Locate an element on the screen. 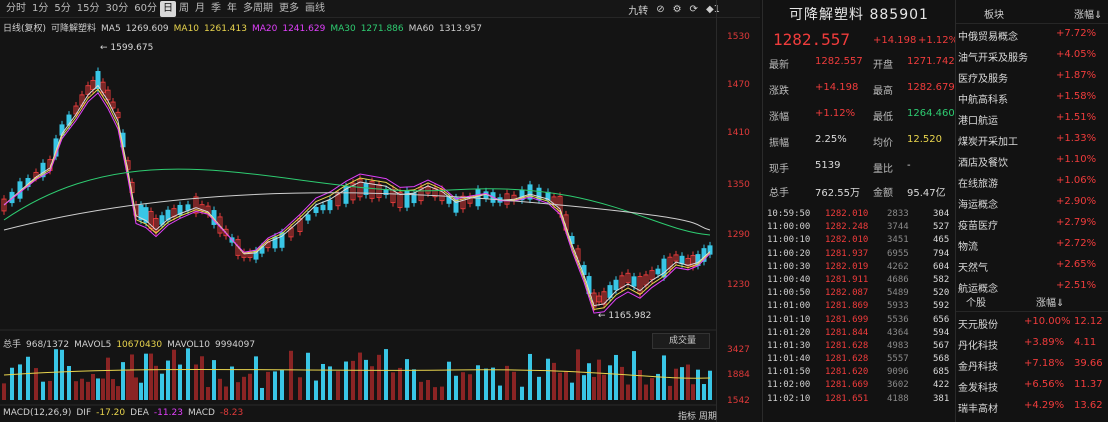 The height and width of the screenshot is (422, 1108). volume-indicator-select: 成交量 is located at coordinates (681, 341).